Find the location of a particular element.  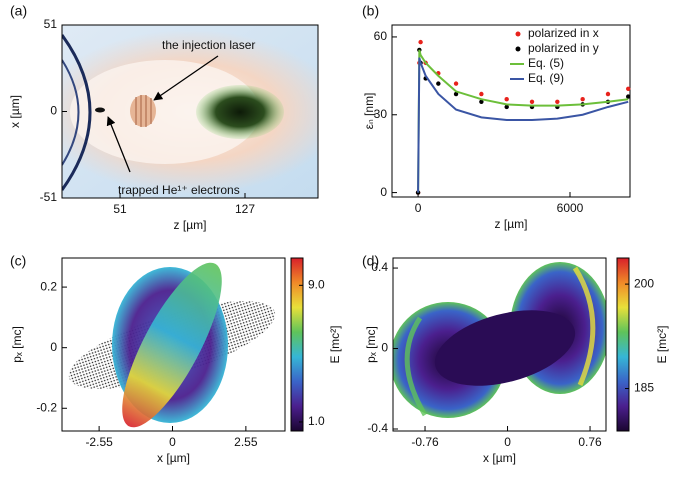

colorbar-tick-label: 9.0 is located at coordinates (316, 284).